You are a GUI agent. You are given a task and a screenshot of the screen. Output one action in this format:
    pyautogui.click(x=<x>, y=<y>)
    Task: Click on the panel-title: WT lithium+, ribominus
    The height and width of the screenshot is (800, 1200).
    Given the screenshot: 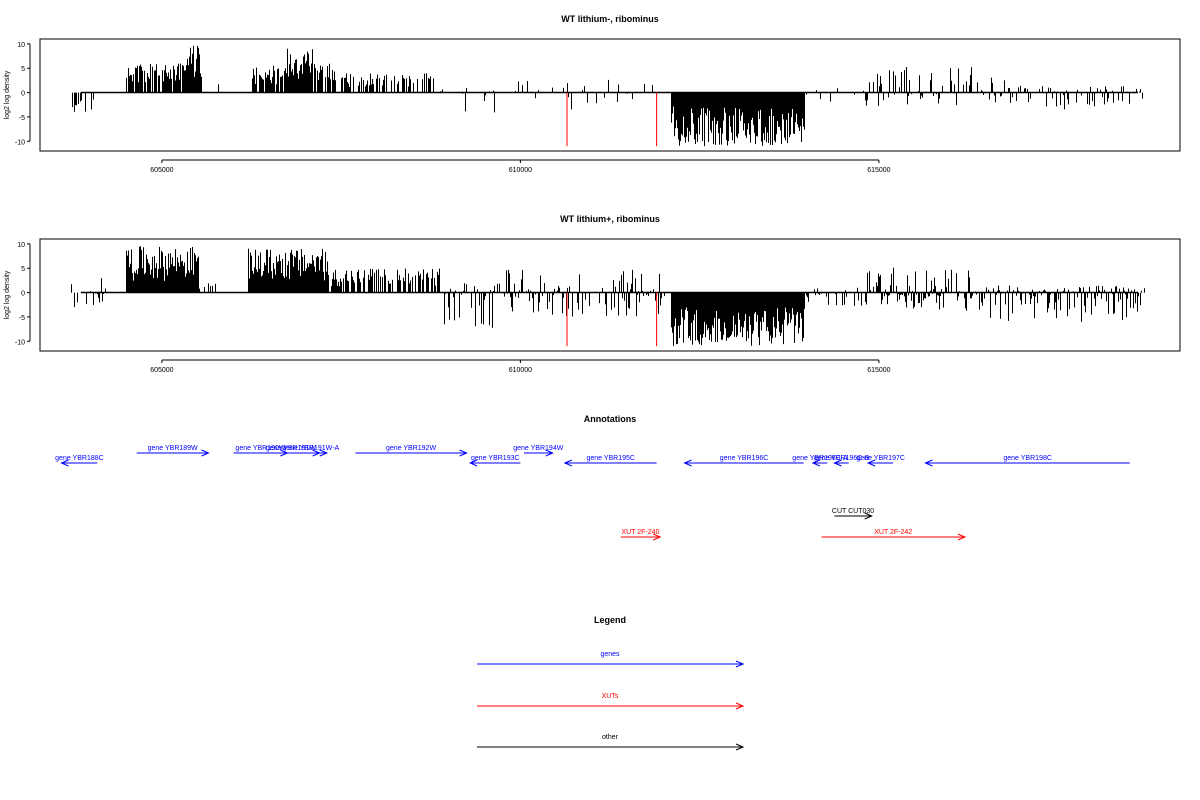 What is the action you would take?
    pyautogui.click(x=610, y=219)
    